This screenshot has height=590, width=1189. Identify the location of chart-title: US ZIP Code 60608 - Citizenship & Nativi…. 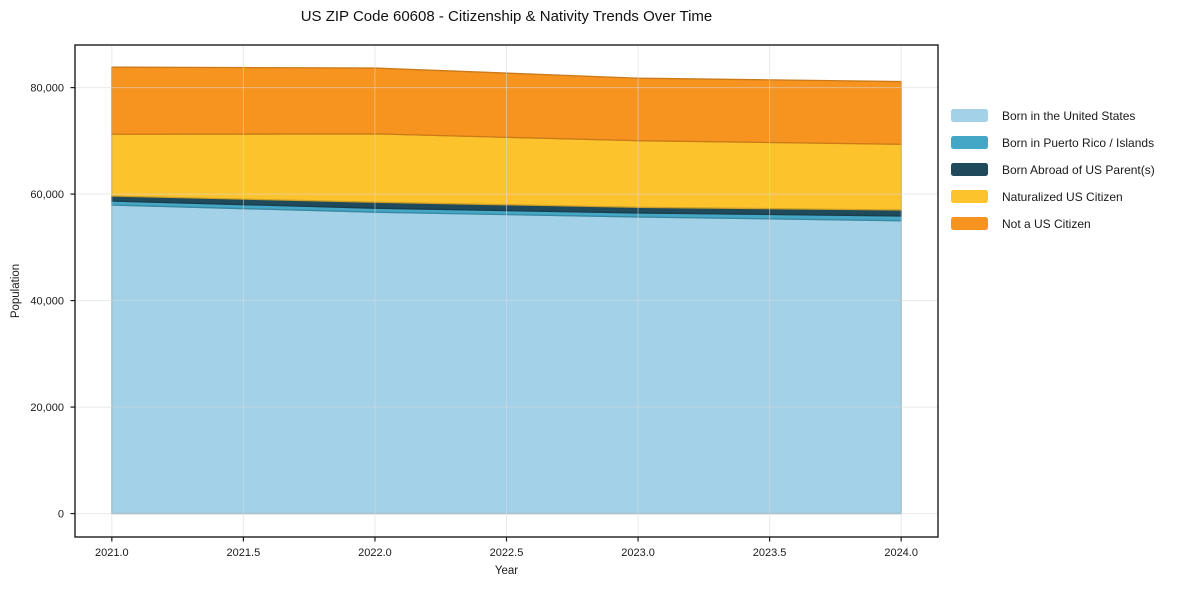
(506, 16).